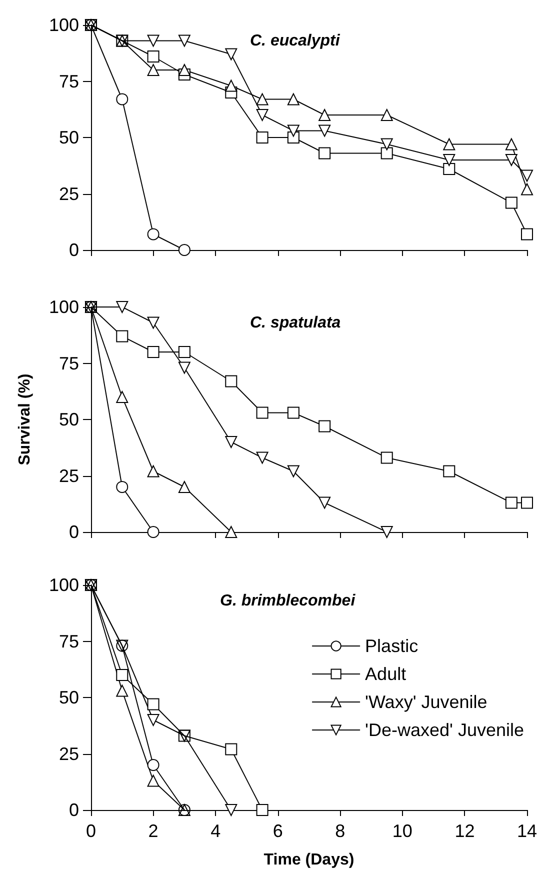 The width and height of the screenshot is (541, 879). I want to click on x-tick-label: 8, so click(340, 831).